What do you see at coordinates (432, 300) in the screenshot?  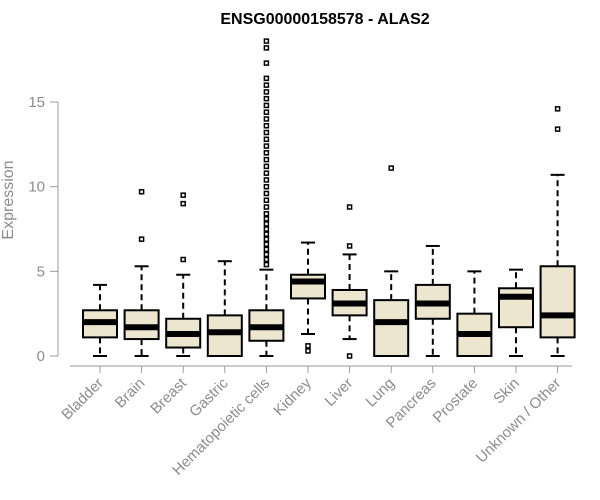 I see `box-pancreas` at bounding box center [432, 300].